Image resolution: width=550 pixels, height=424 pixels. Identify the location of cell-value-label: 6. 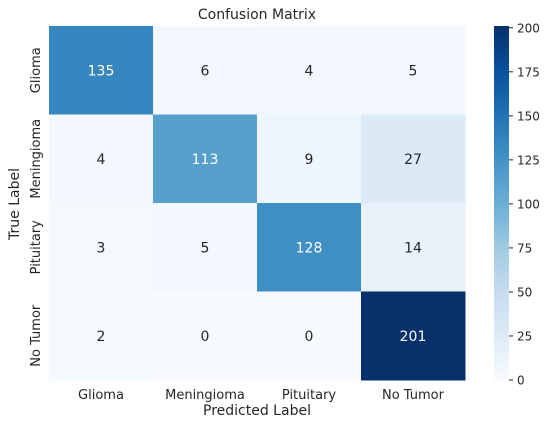
(205, 71).